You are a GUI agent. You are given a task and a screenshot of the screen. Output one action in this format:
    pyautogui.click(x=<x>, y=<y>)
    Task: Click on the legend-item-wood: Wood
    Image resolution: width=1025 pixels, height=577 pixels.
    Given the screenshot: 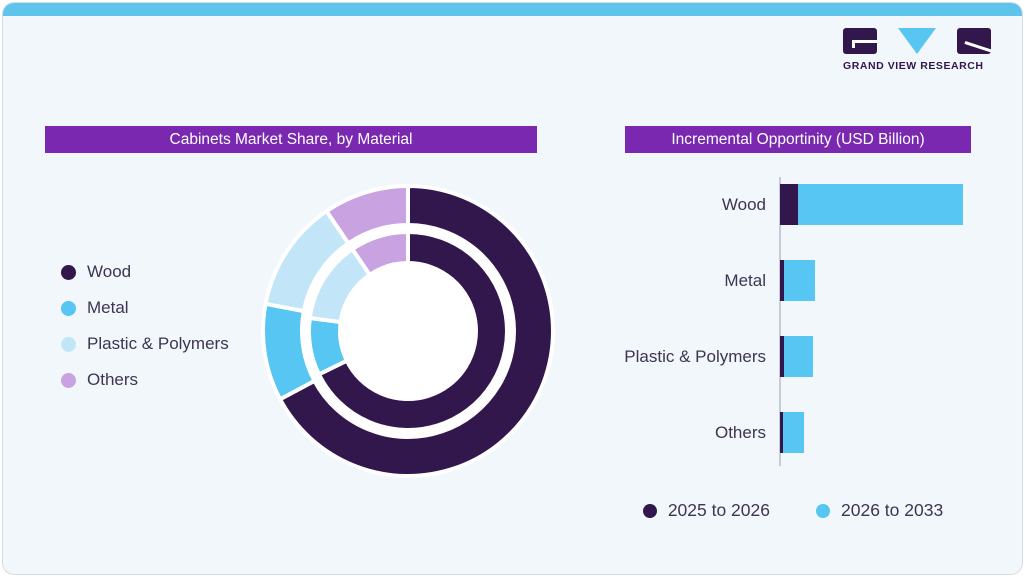 What is the action you would take?
    pyautogui.click(x=145, y=272)
    